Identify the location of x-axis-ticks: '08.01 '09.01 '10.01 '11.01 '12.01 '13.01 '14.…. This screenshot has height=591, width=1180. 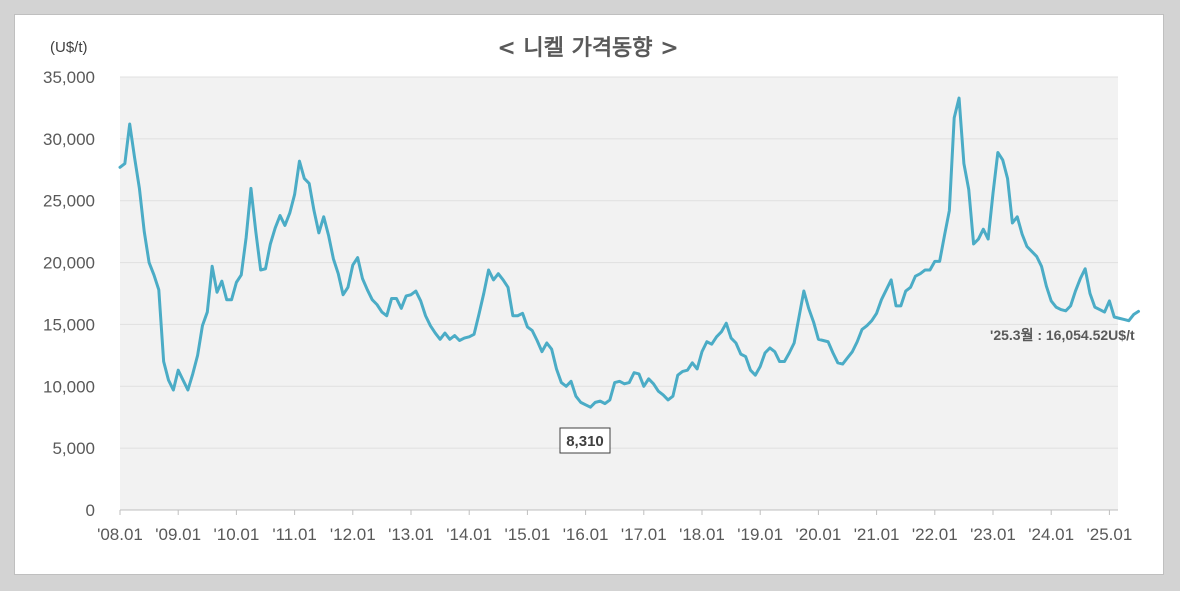
(614, 527).